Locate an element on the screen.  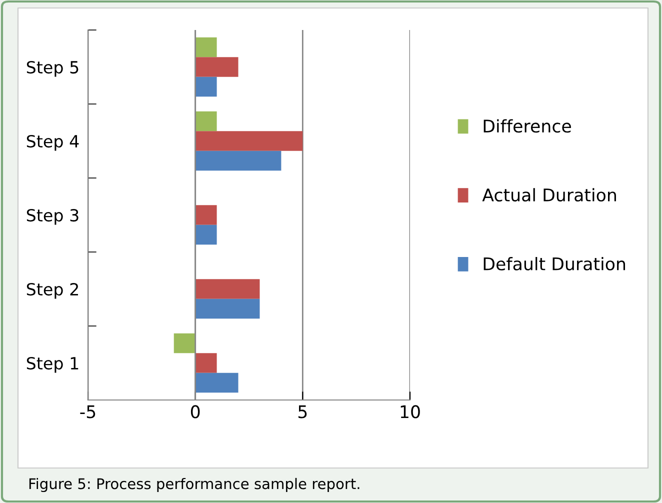
y-tick-label: Step 2 is located at coordinates (52, 290).